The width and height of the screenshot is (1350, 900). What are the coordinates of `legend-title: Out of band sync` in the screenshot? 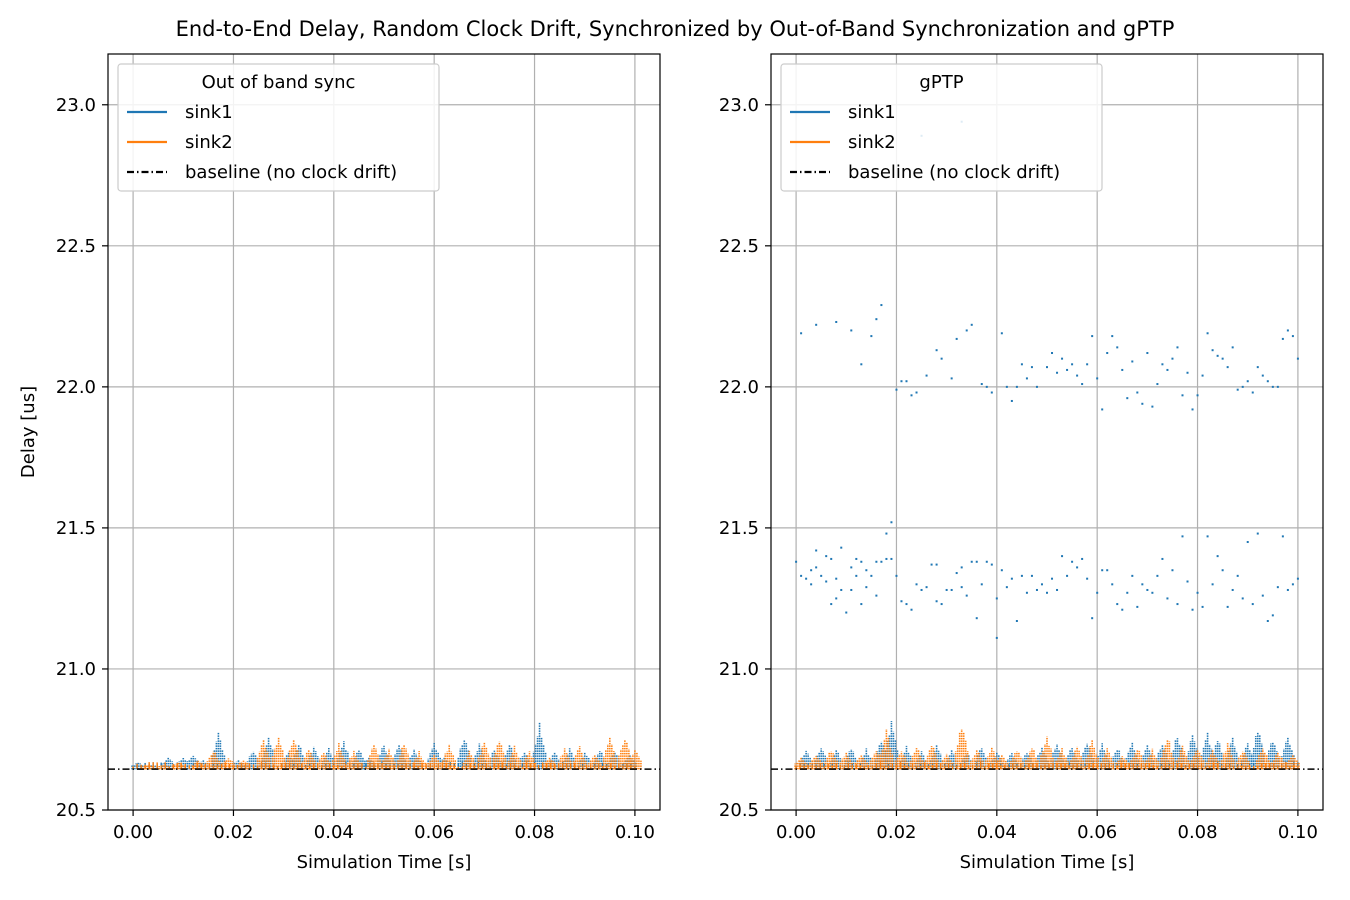 It's located at (279, 82).